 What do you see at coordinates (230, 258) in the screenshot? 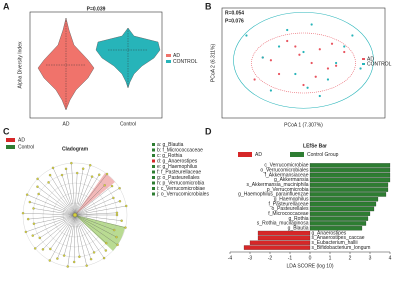
I see `x-tick-label: -4` at bounding box center [230, 258].